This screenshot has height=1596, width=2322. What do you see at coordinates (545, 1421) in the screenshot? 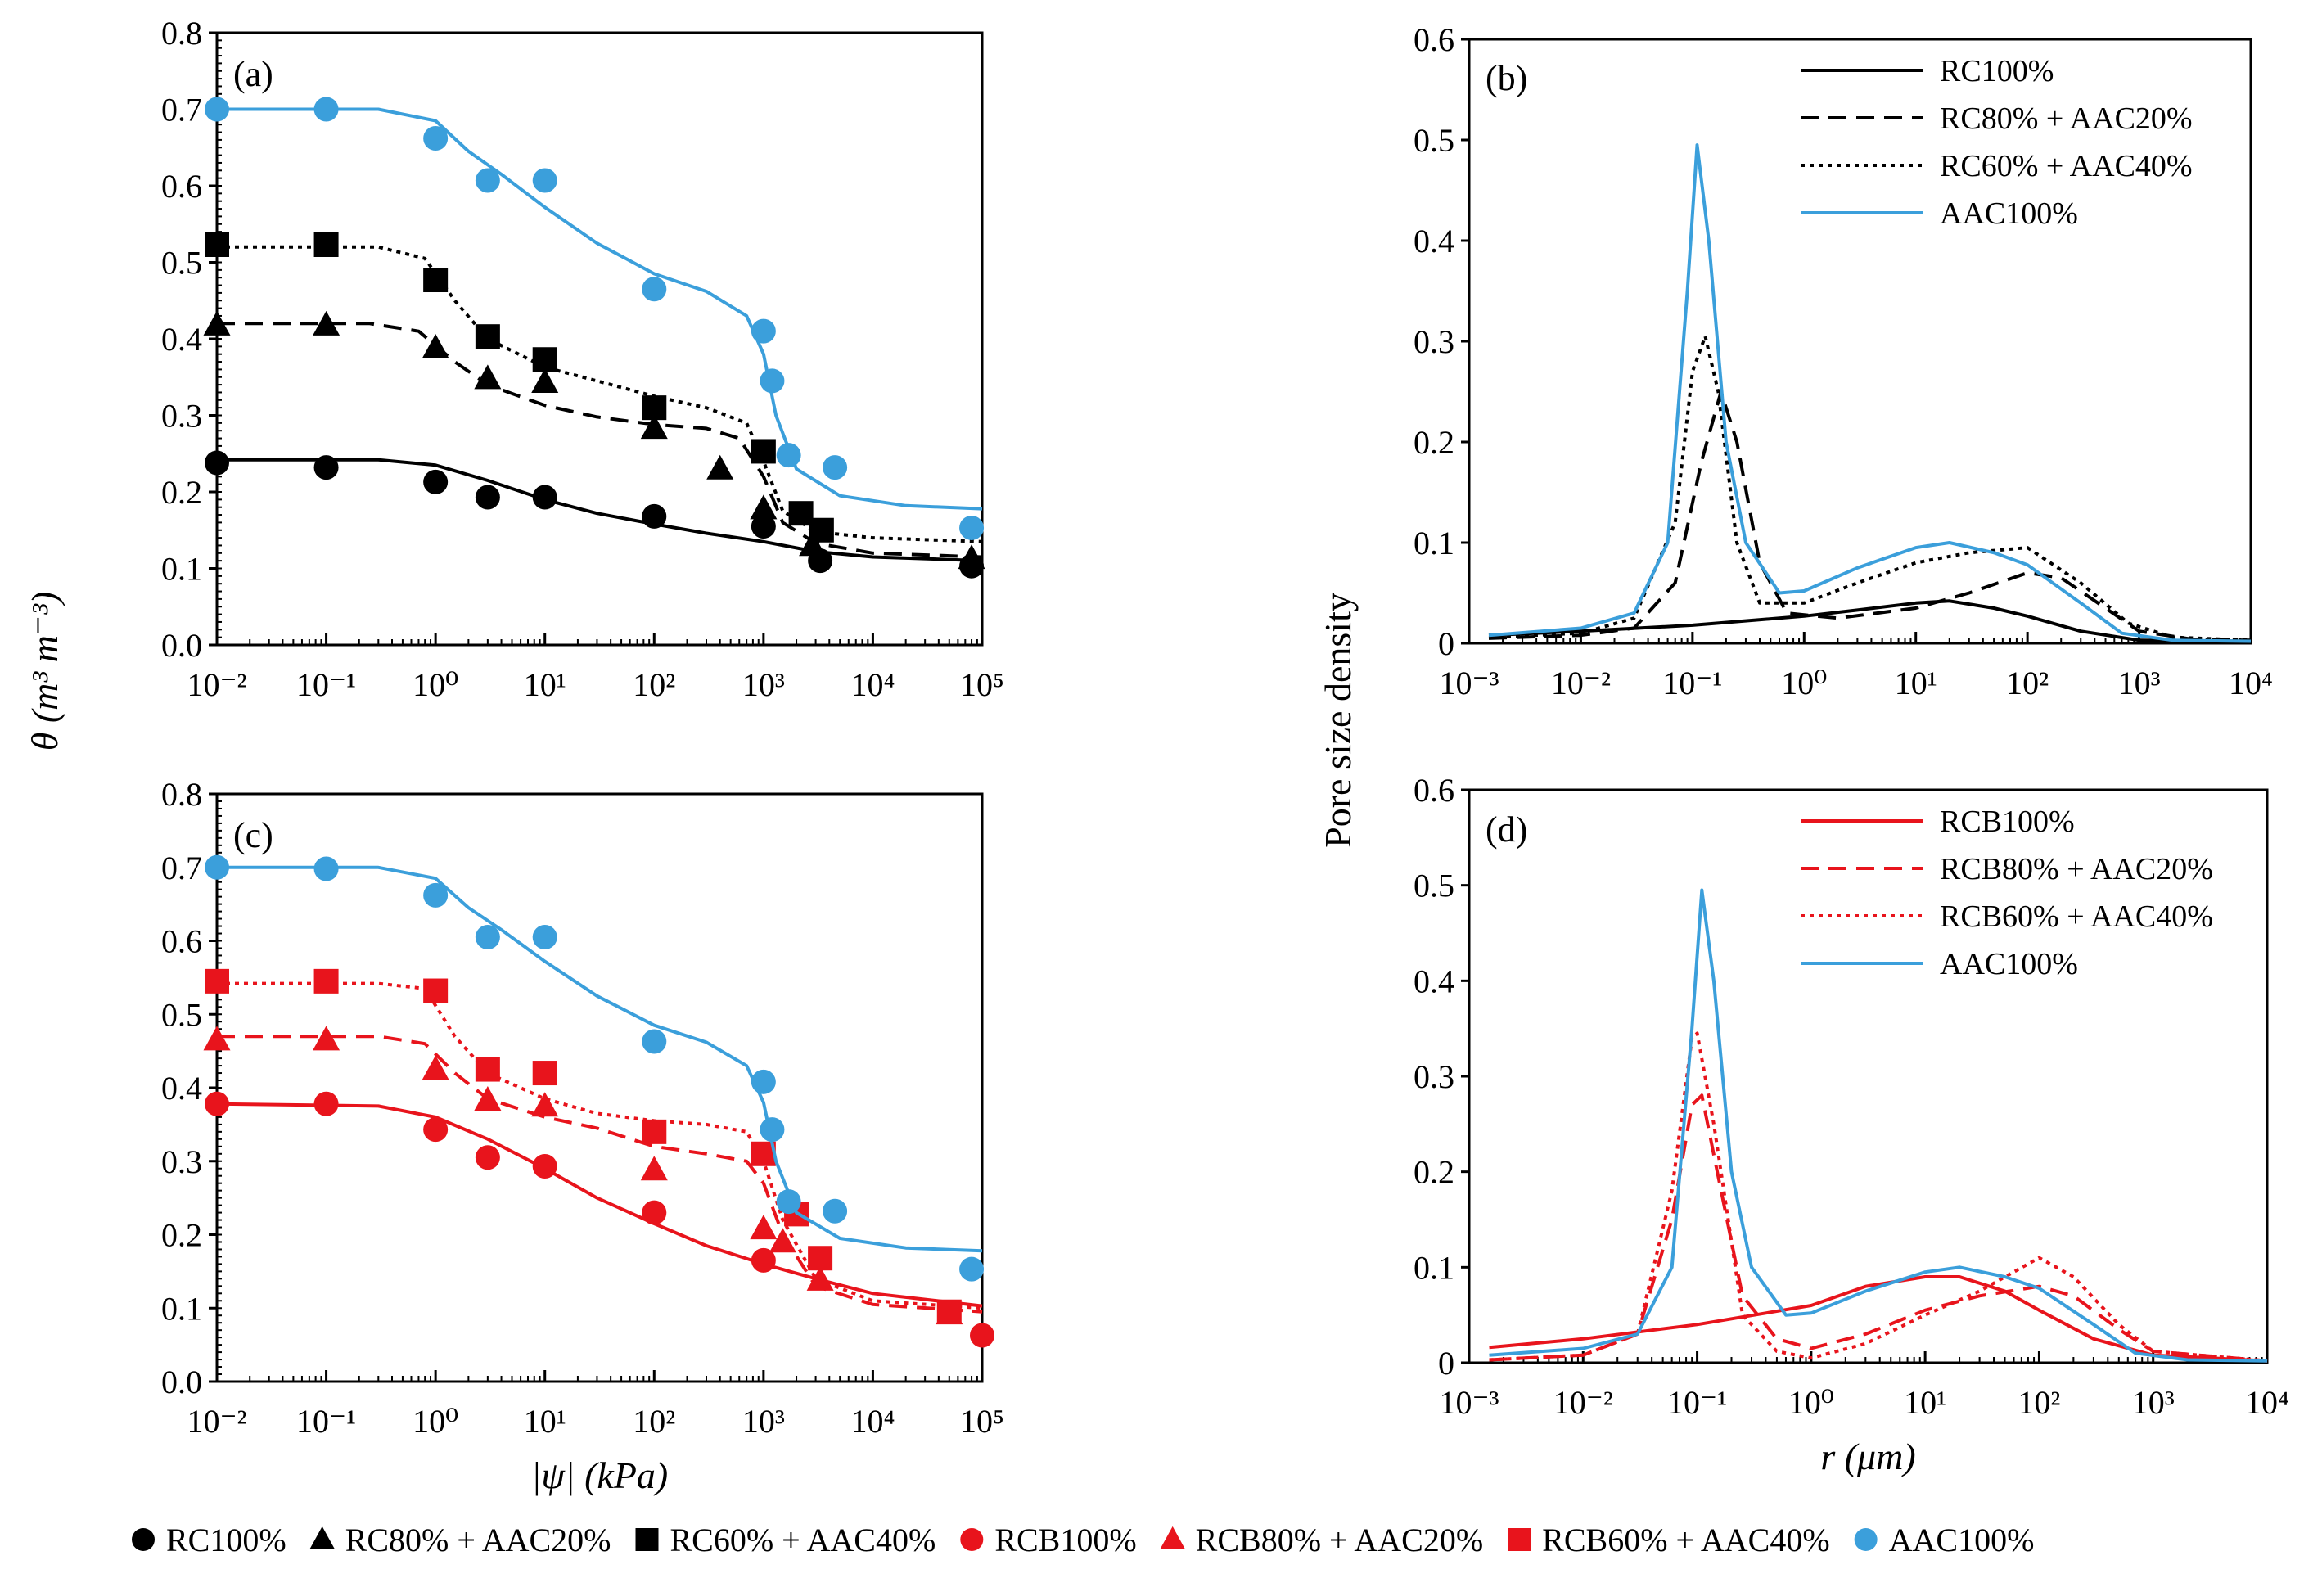
I see `x-tick-label: 10¹` at bounding box center [545, 1421].